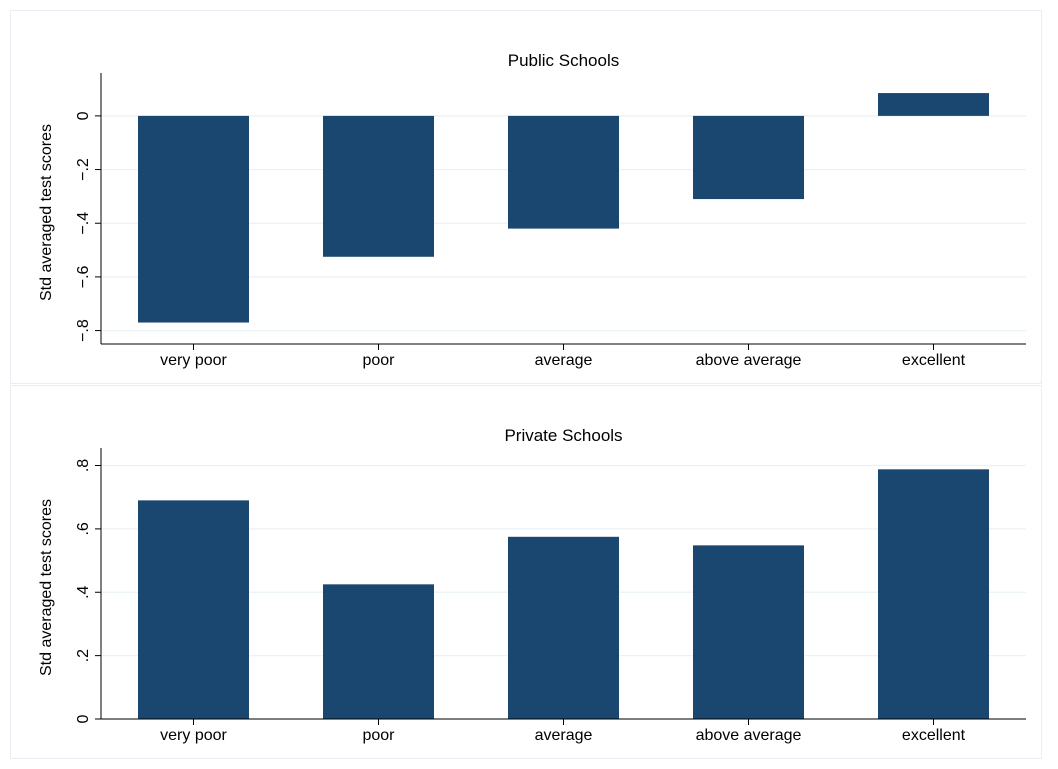 Image resolution: width=1058 pixels, height=769 pixels. What do you see at coordinates (564, 60) in the screenshot?
I see `chart-title: Public Schools` at bounding box center [564, 60].